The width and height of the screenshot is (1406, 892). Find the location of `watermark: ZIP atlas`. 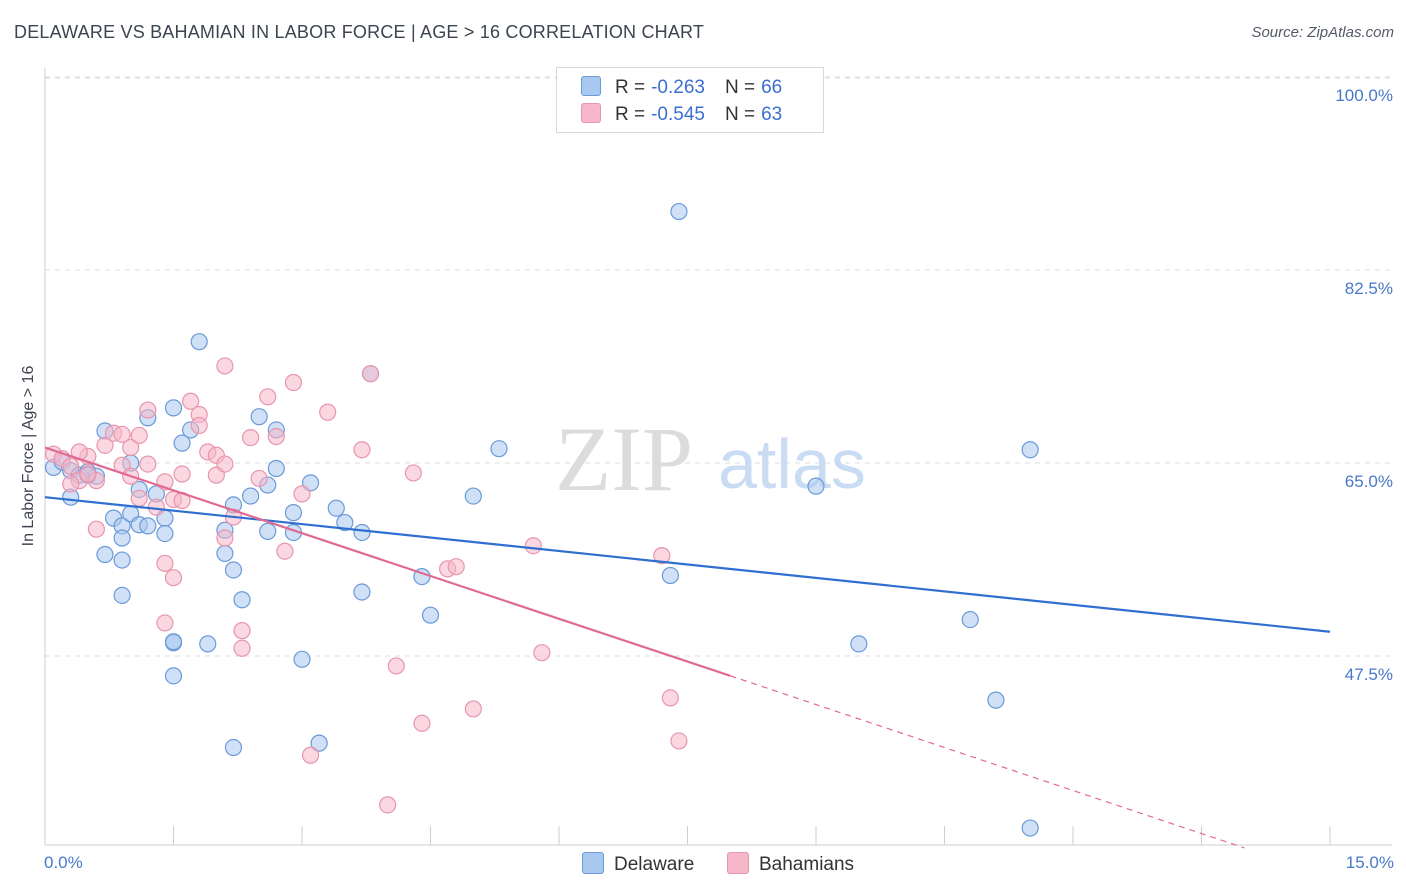

watermark: ZIP atlas is located at coordinates (710, 459).